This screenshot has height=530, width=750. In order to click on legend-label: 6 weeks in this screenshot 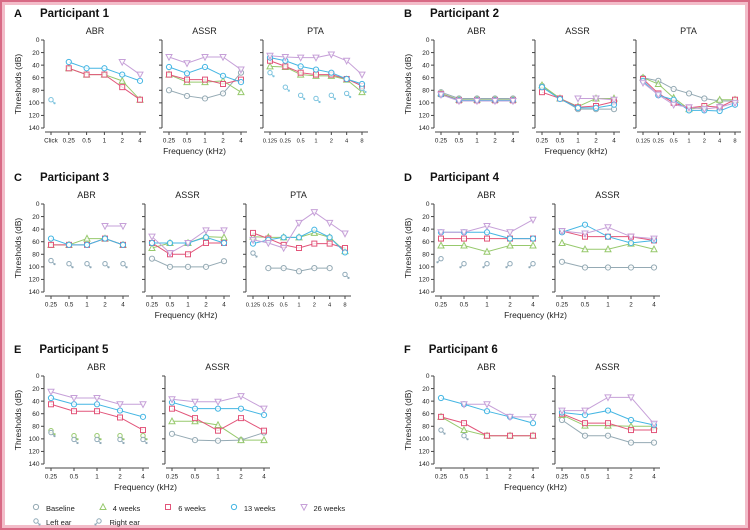, I will do `click(192, 508)`.